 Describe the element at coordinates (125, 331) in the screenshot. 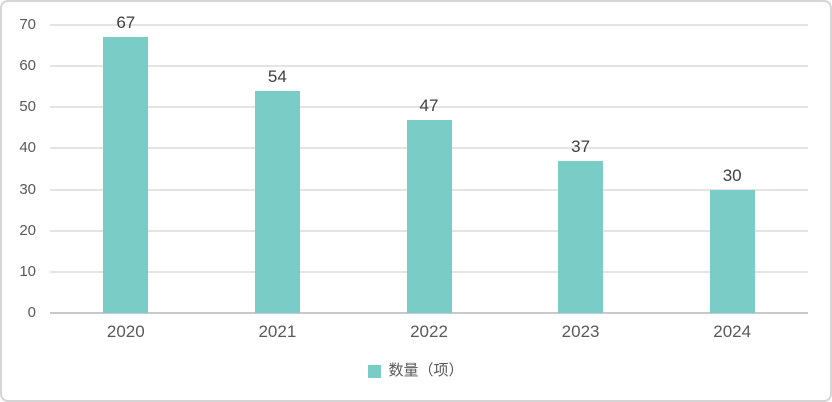

I see `x-tick-label-2020: 2020` at that location.